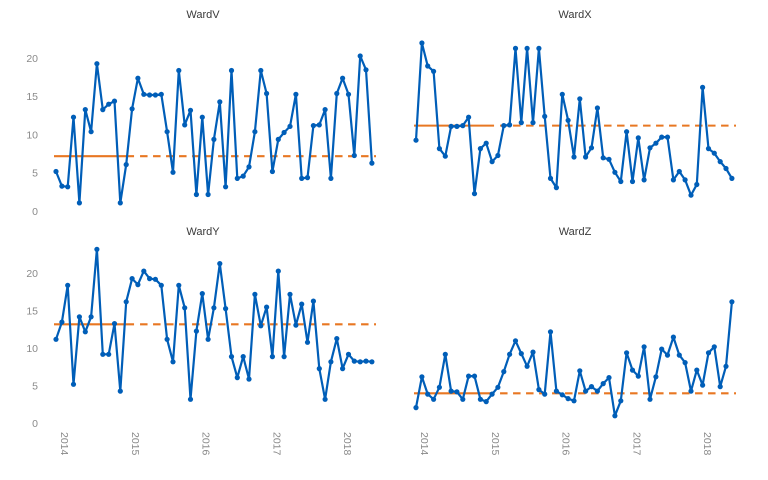 This screenshot has height=480, width=768. I want to click on x-tick-label: 2015, so click(135, 444).